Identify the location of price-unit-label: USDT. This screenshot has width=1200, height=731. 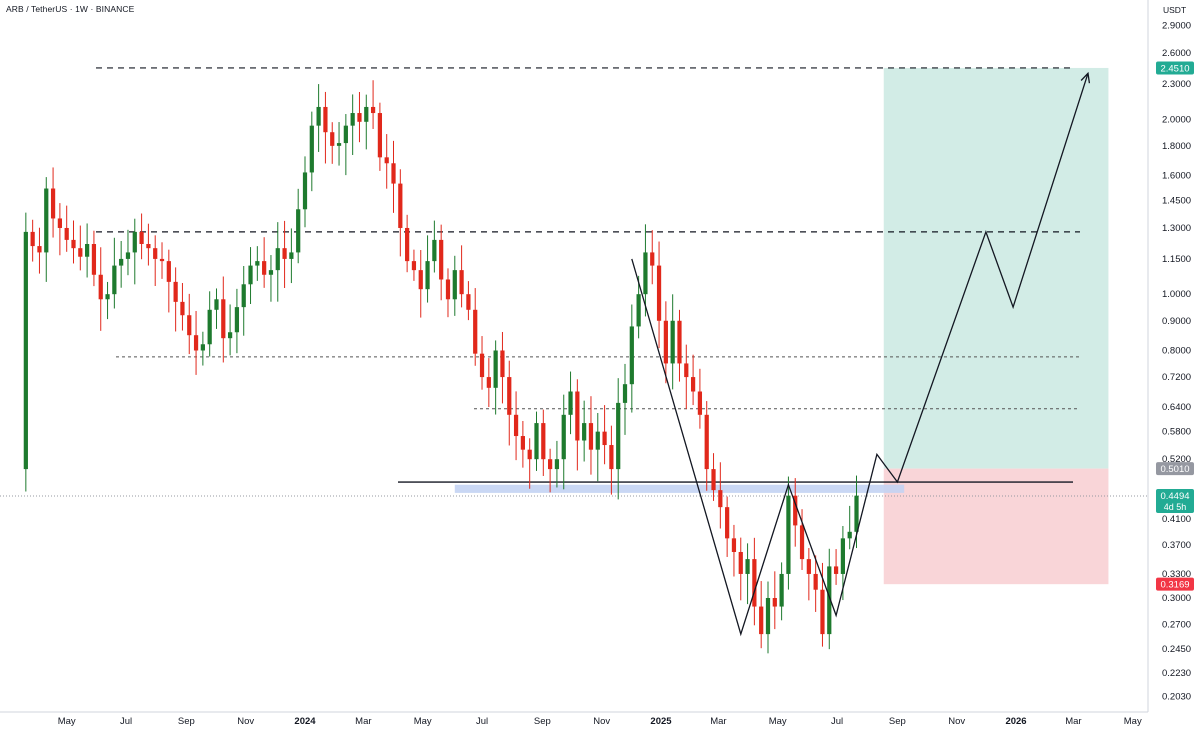
(1175, 10).